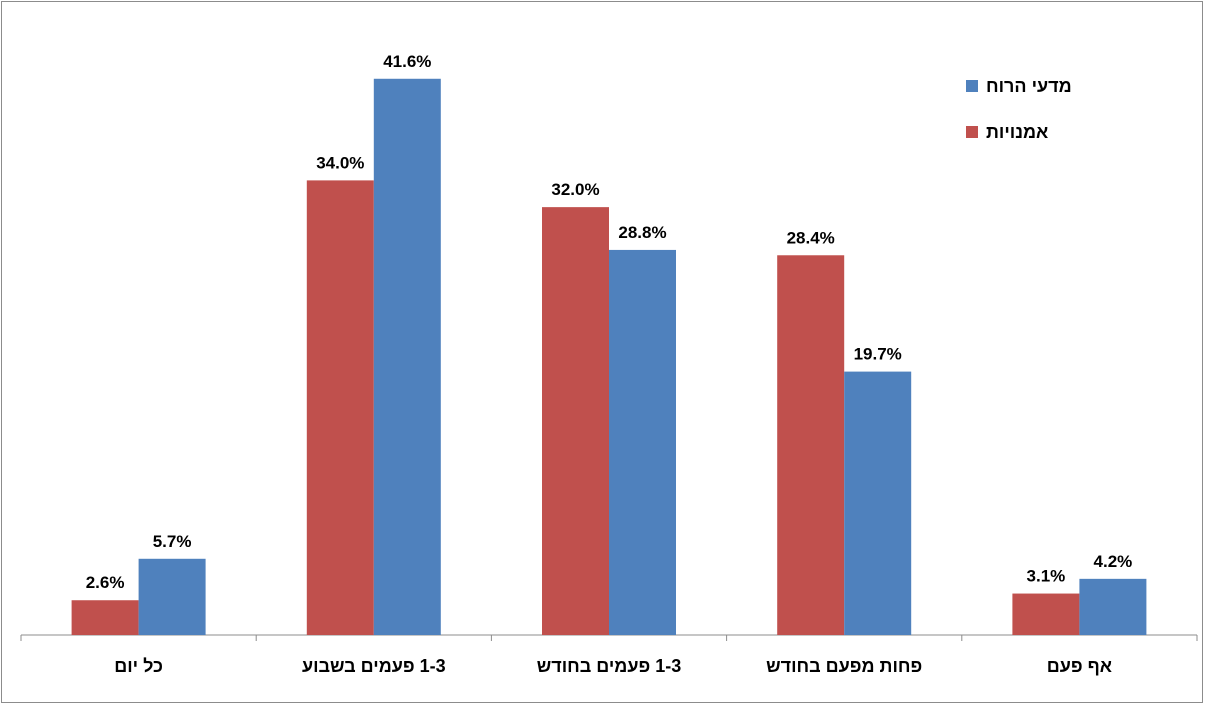 The image size is (1206, 706). What do you see at coordinates (340, 162) in the screenshot?
I see `data-label: 34.0%` at bounding box center [340, 162].